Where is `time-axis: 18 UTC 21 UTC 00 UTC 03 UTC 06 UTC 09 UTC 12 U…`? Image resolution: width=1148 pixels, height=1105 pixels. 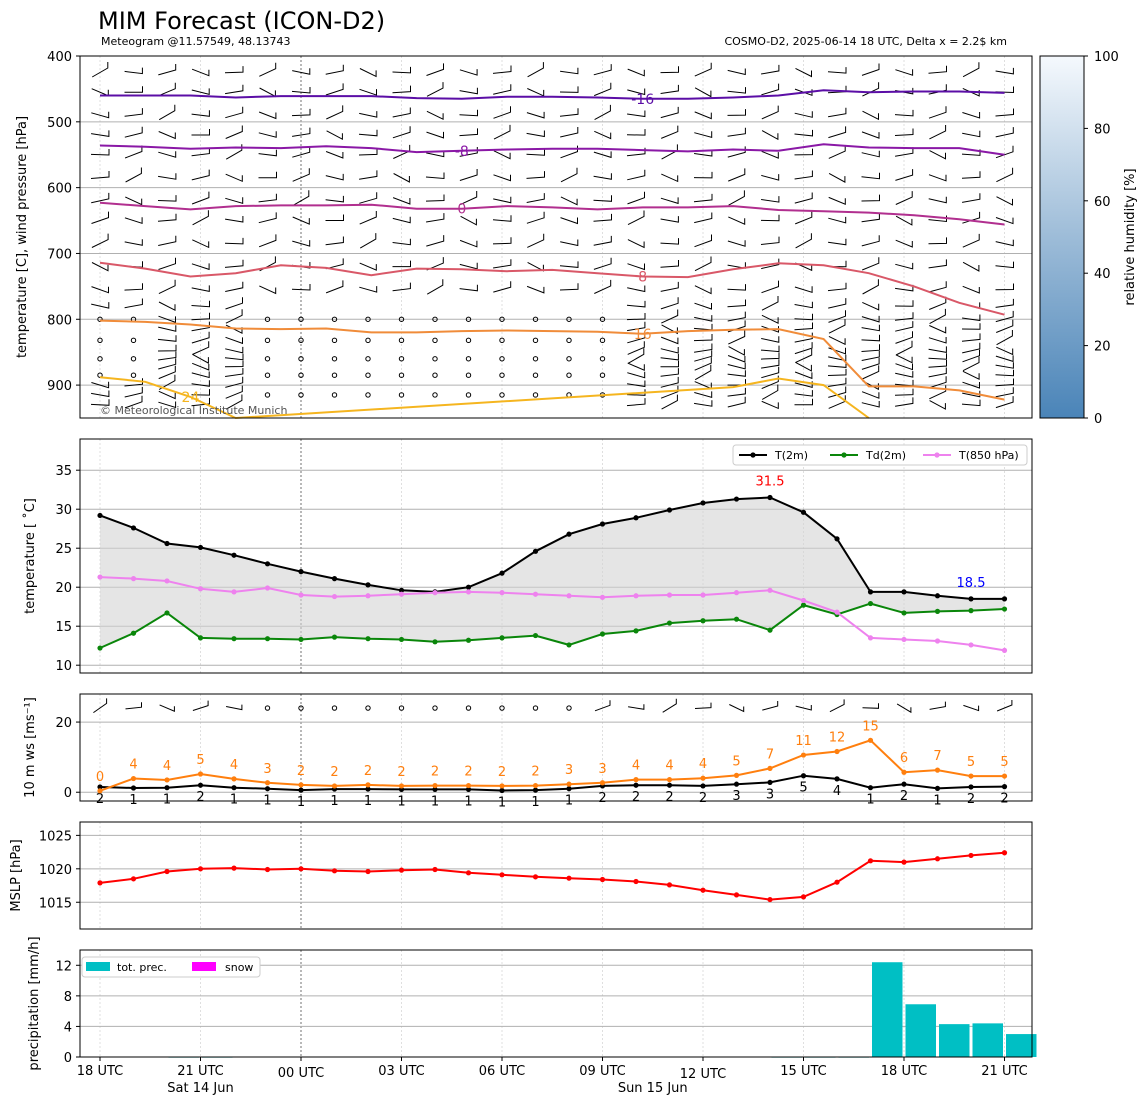 time-axis: 18 UTC 21 UTC 00 UTC 03 UTC 06 UTC 09 UTC 12 U… is located at coordinates (552, 1076).